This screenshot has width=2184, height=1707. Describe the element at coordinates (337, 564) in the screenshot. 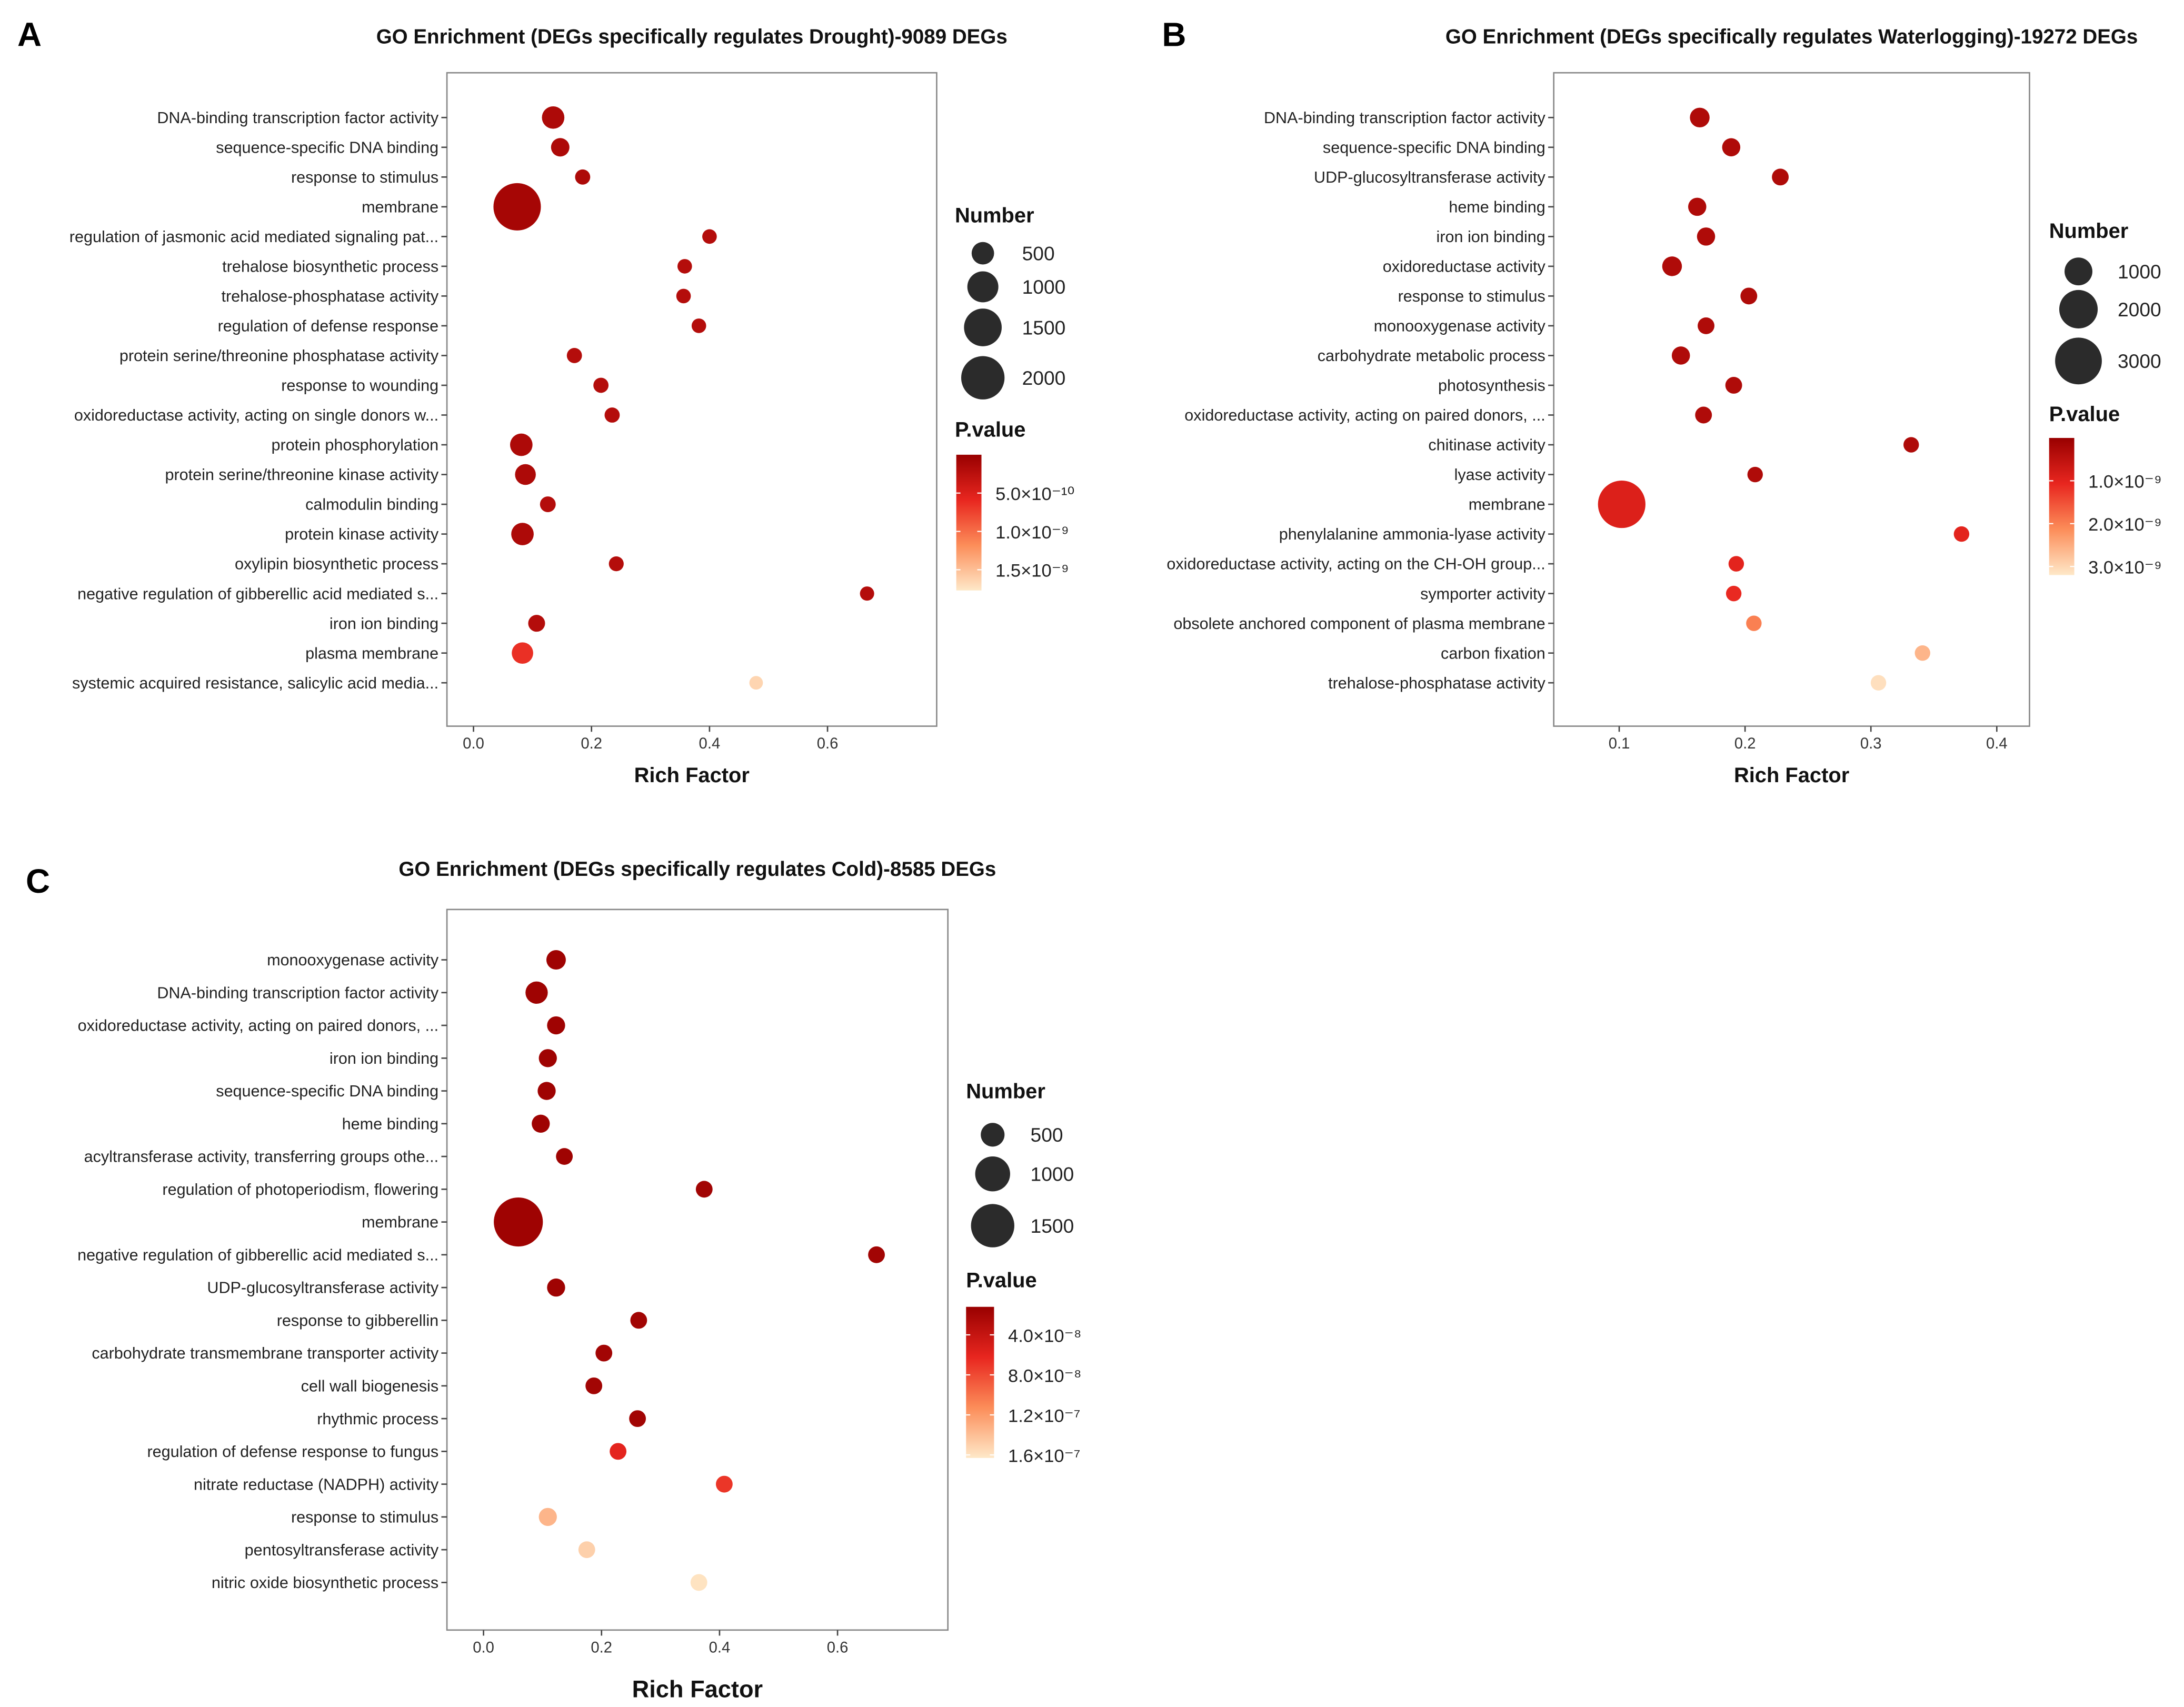

I see `y-tick-label: oxylipin biosynthetic process` at that location.